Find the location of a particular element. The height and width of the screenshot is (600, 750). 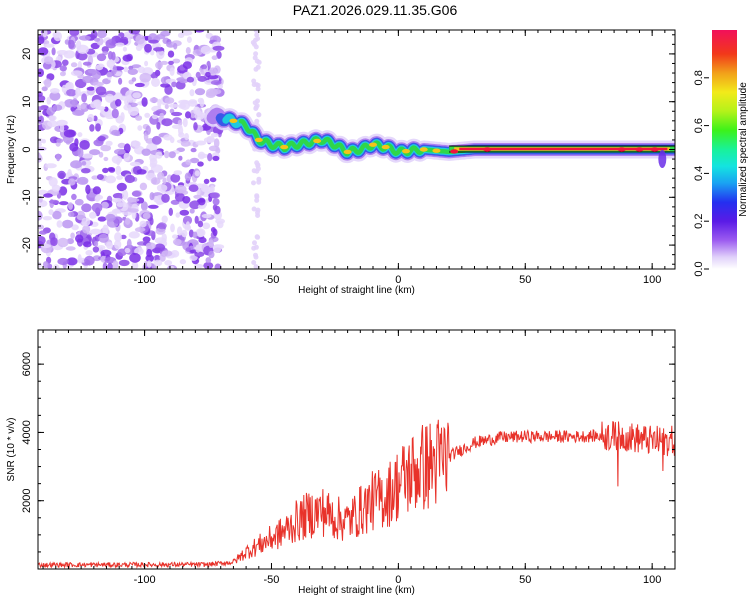

heatmap-signal-ridge is located at coordinates (439, 137).